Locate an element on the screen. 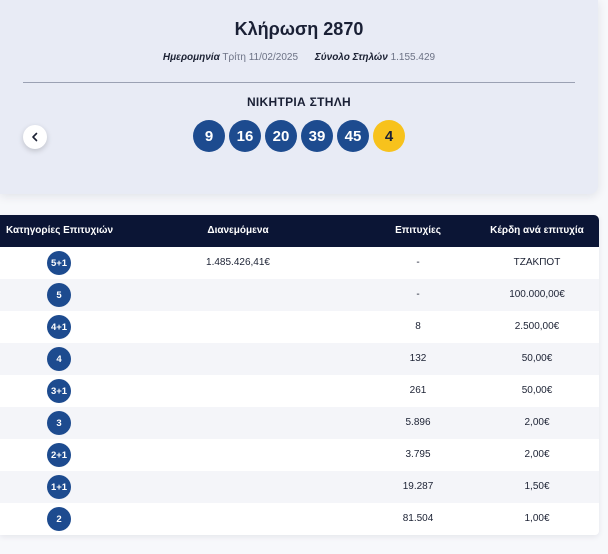  draw-date: Ημερομηνία Τρίτη 11/02/2025 is located at coordinates (232, 57).